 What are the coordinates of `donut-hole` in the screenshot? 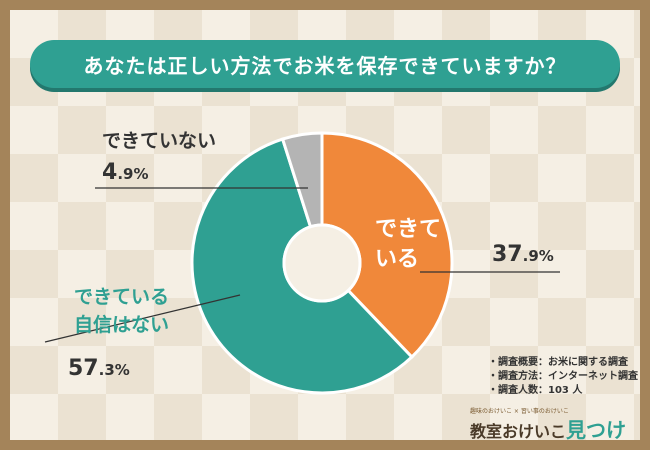 It's located at (322, 263).